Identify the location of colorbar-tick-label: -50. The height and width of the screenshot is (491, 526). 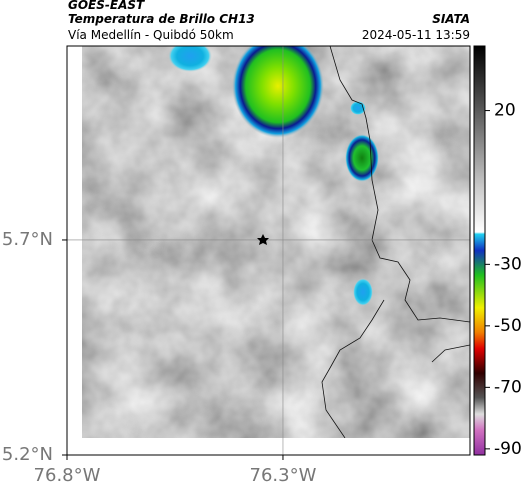
(508, 326).